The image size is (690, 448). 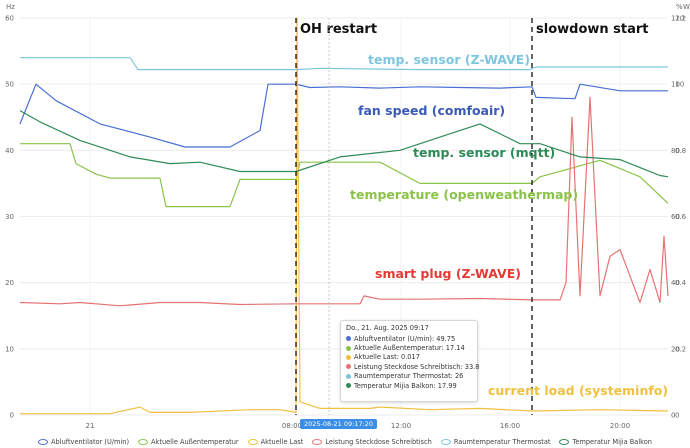 I want to click on tooltip-row-text: Aktuelle Last: 0.017, so click(x=387, y=357).